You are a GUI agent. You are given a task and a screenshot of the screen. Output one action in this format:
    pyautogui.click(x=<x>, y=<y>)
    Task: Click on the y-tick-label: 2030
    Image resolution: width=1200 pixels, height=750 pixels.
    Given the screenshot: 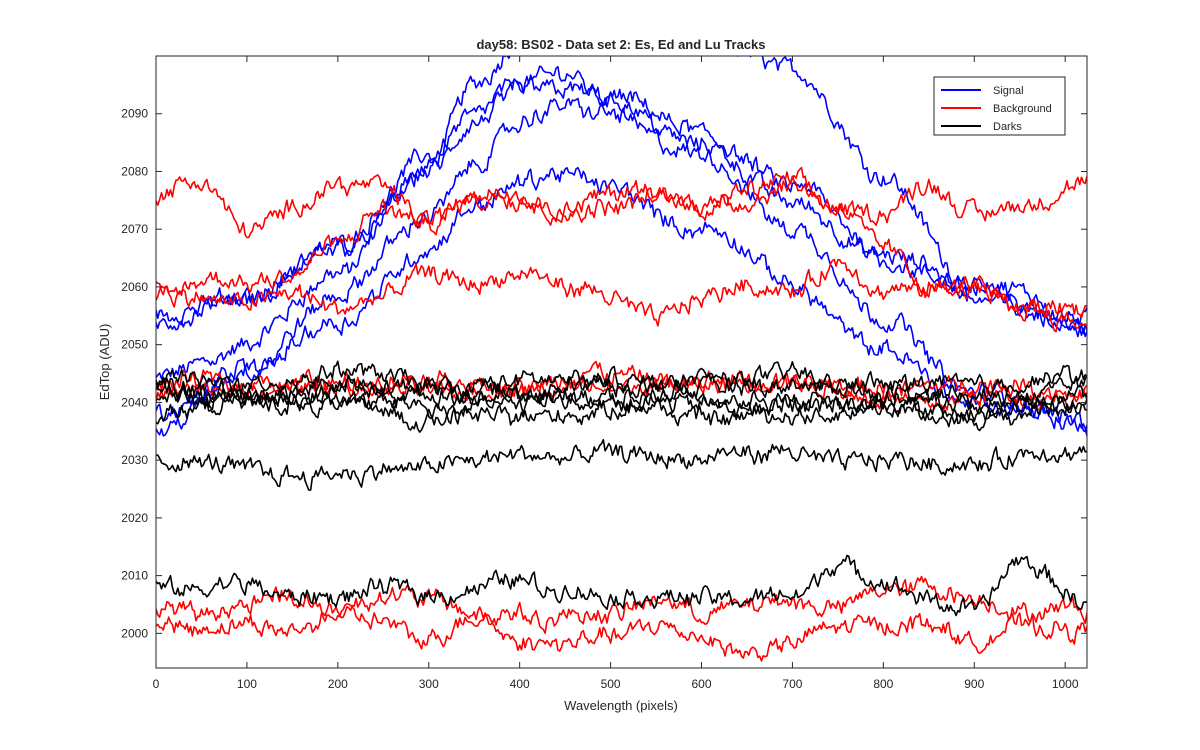 What is the action you would take?
    pyautogui.click(x=134, y=460)
    